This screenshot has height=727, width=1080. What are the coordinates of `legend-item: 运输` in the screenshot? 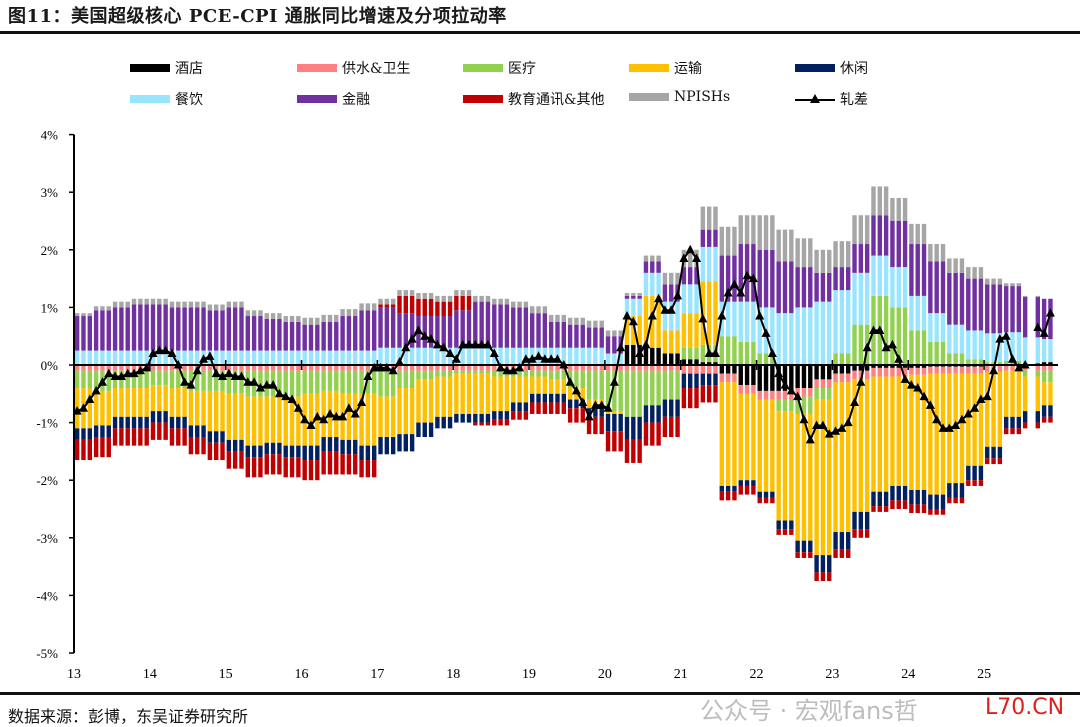 It's located at (665, 68).